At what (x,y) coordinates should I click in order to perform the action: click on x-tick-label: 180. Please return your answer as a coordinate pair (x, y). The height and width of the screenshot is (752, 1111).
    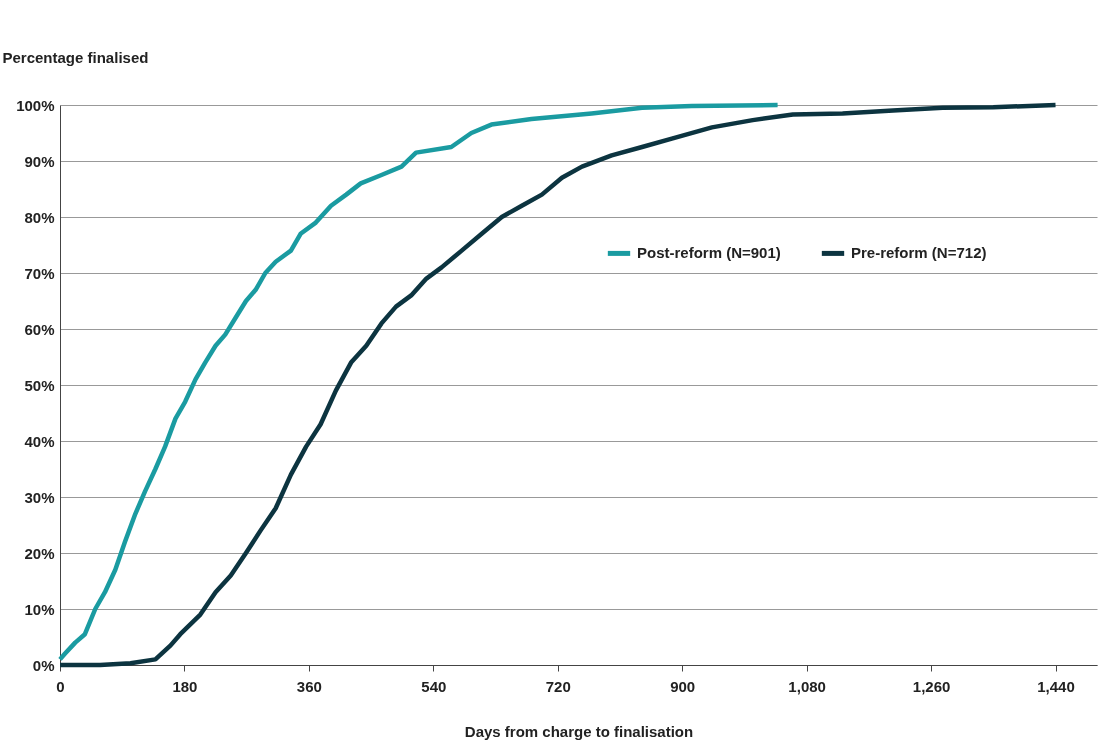
    Looking at the image, I should click on (185, 686).